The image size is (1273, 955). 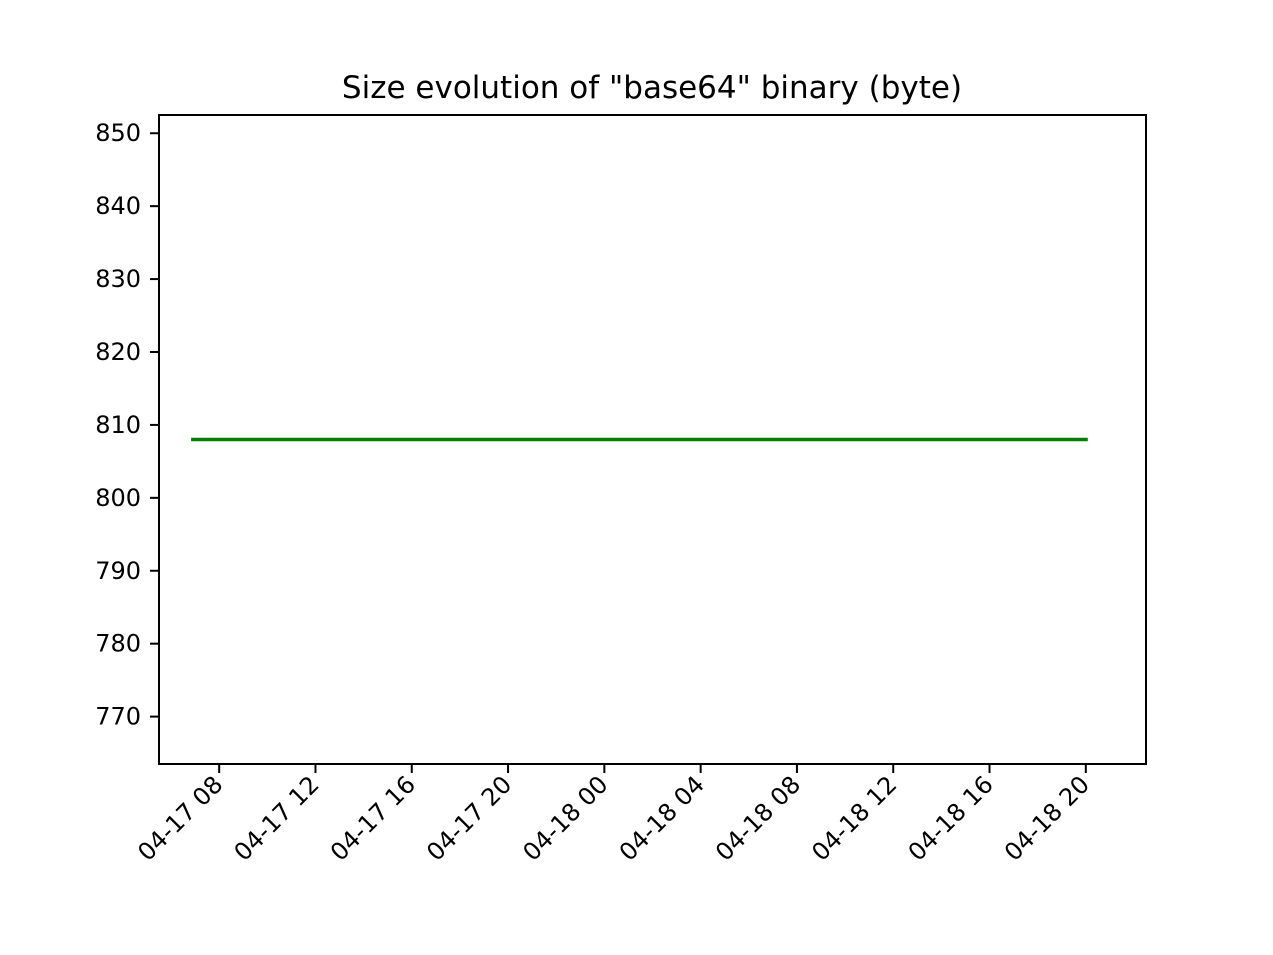 I want to click on y-tick-label: 850, so click(x=118, y=133).